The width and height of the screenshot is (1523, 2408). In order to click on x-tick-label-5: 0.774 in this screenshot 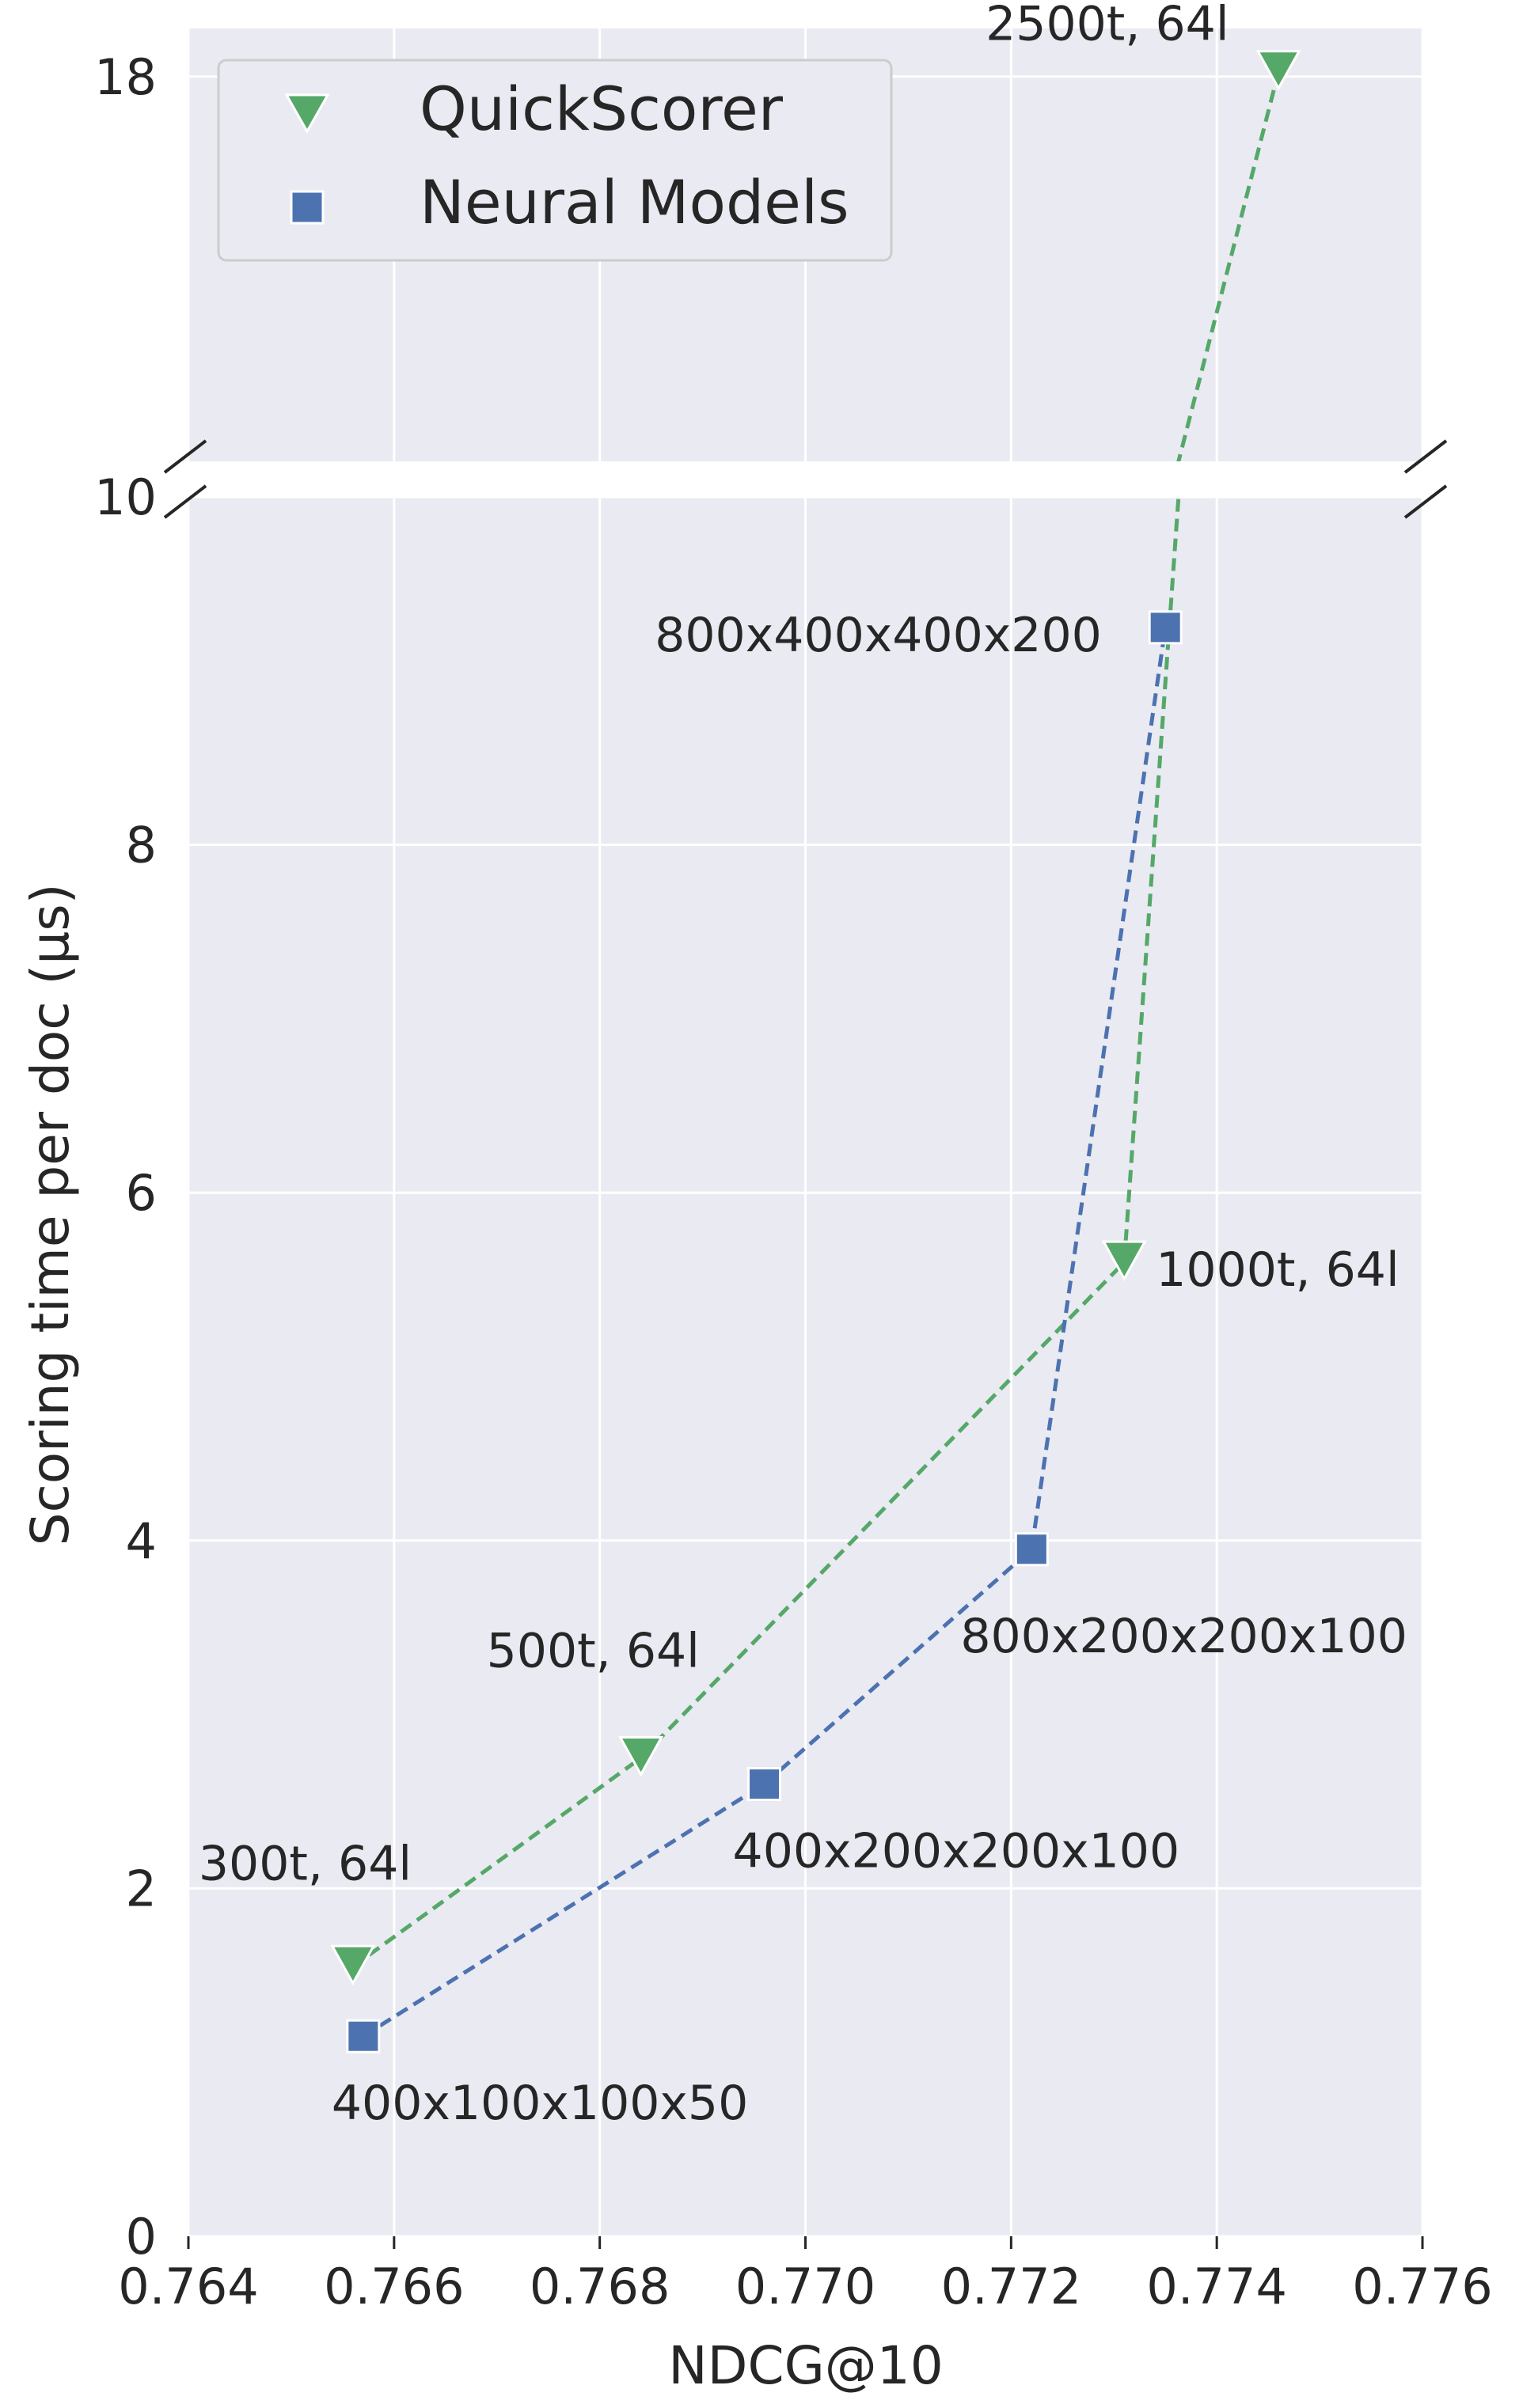, I will do `click(1216, 2286)`.